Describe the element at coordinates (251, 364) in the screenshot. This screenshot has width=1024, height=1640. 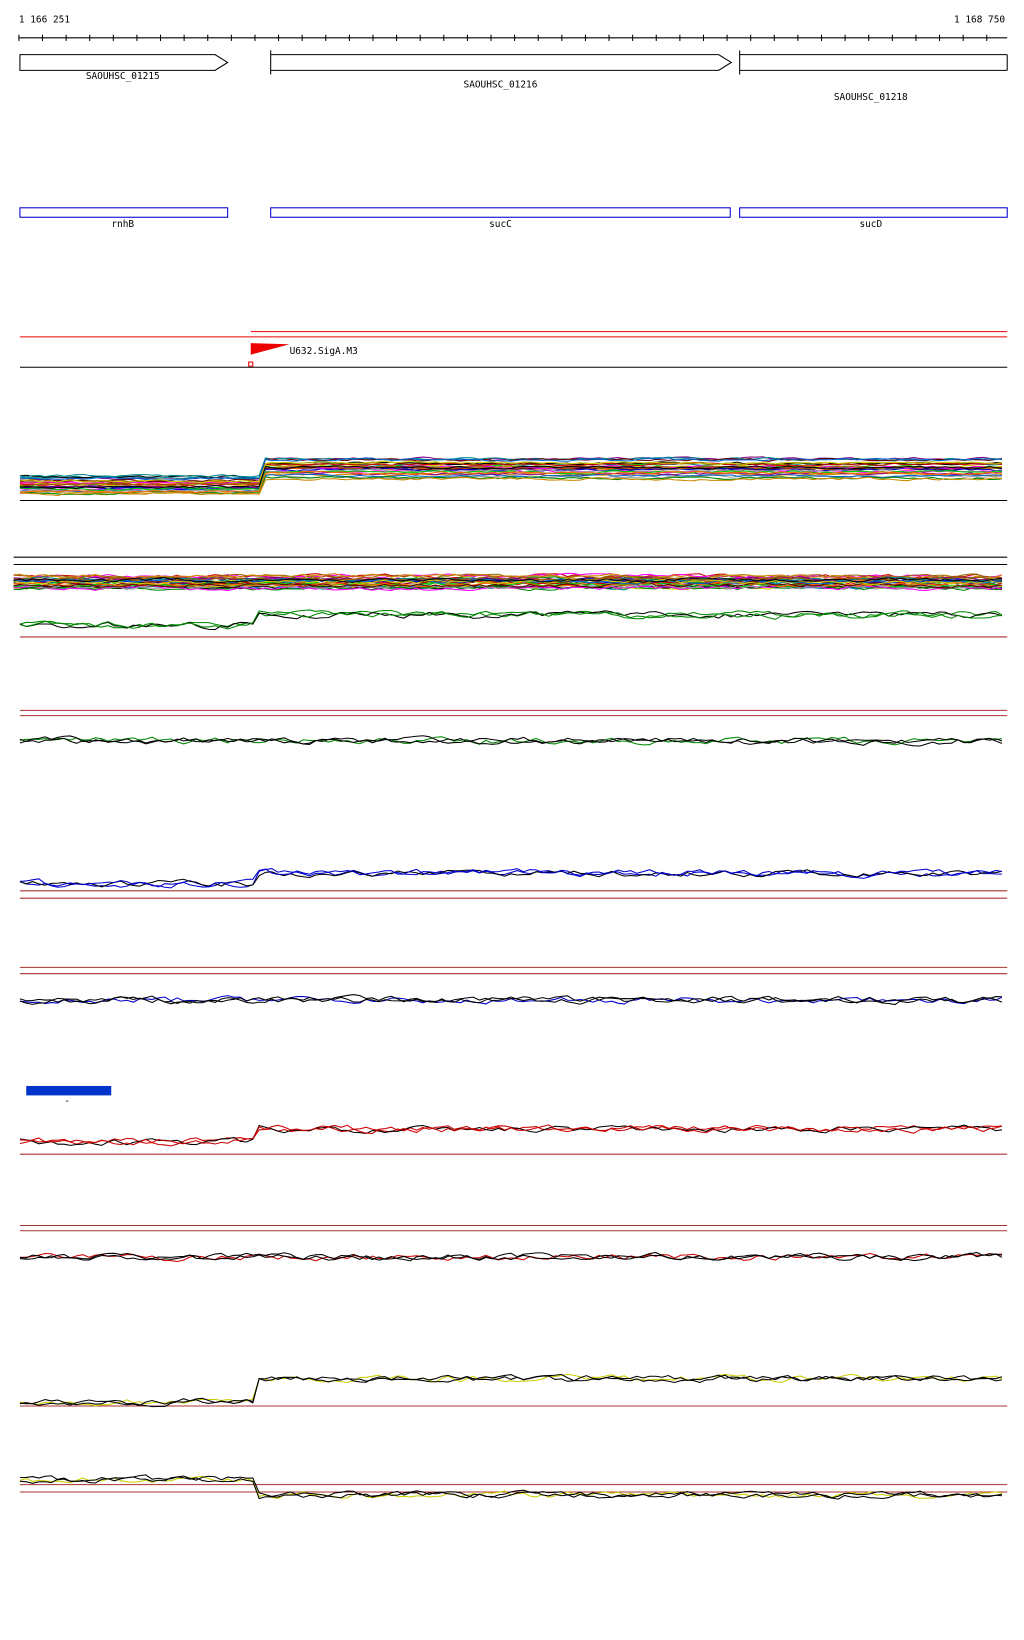
I see `promoter-site` at that location.